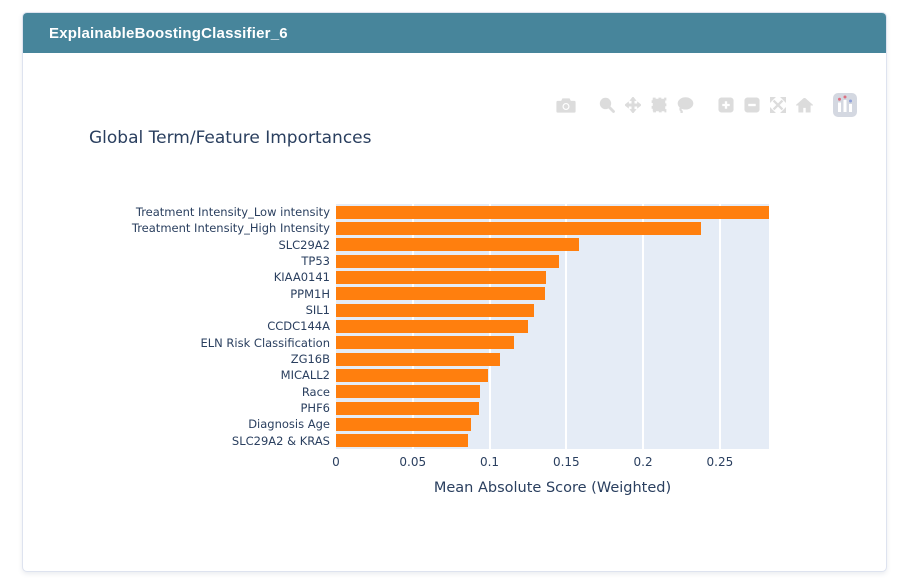 The width and height of the screenshot is (904, 586). I want to click on zoom-icon, so click(607, 105).